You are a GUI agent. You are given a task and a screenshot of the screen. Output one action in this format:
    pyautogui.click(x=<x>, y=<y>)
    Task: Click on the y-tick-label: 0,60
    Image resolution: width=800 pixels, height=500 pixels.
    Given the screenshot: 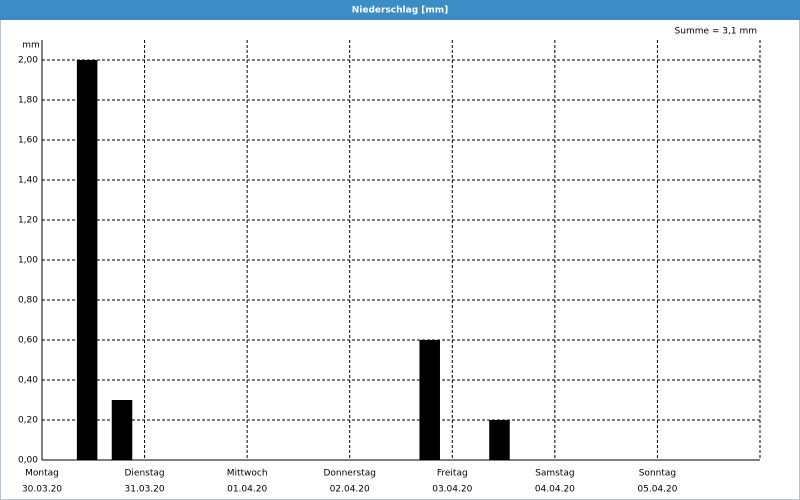 What is the action you would take?
    pyautogui.click(x=28, y=341)
    